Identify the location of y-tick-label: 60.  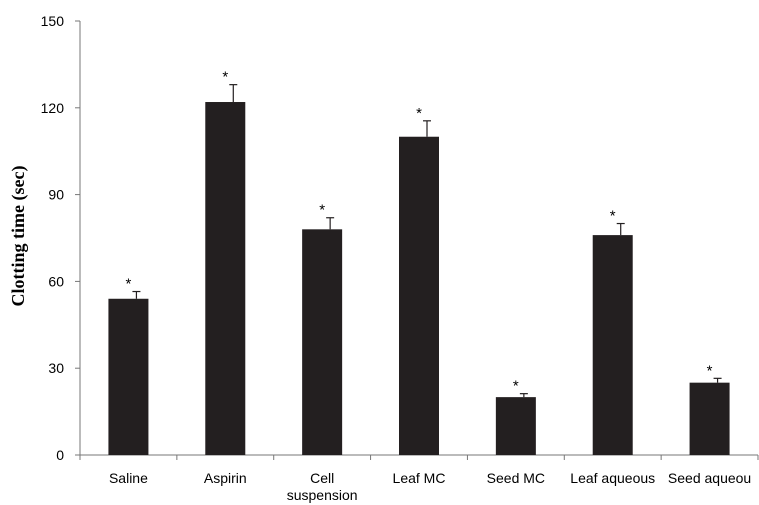
(56, 281).